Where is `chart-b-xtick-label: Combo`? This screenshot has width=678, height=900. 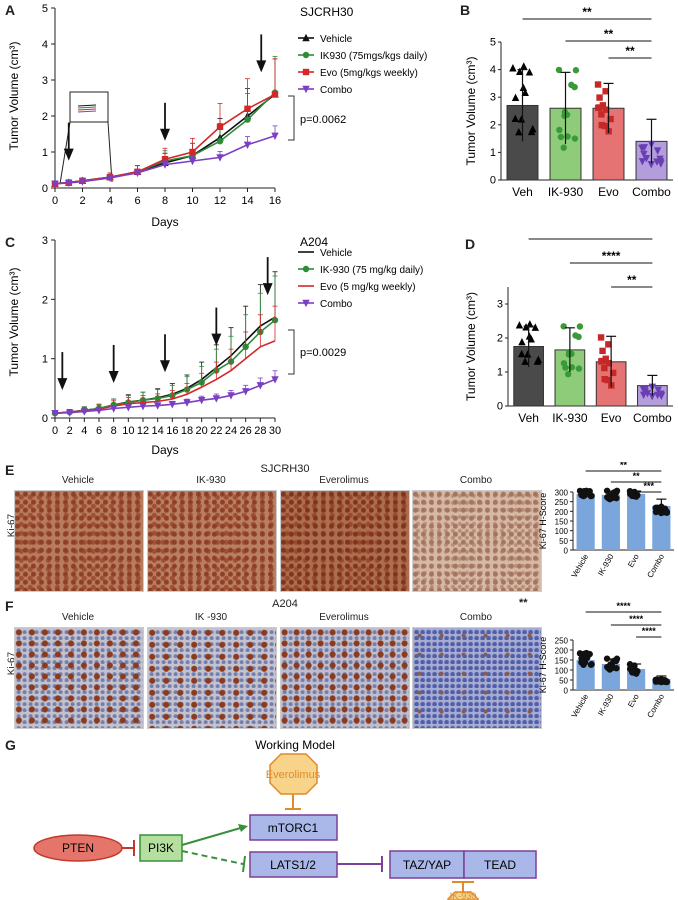
chart-b-xtick-label: Combo is located at coordinates (651, 192).